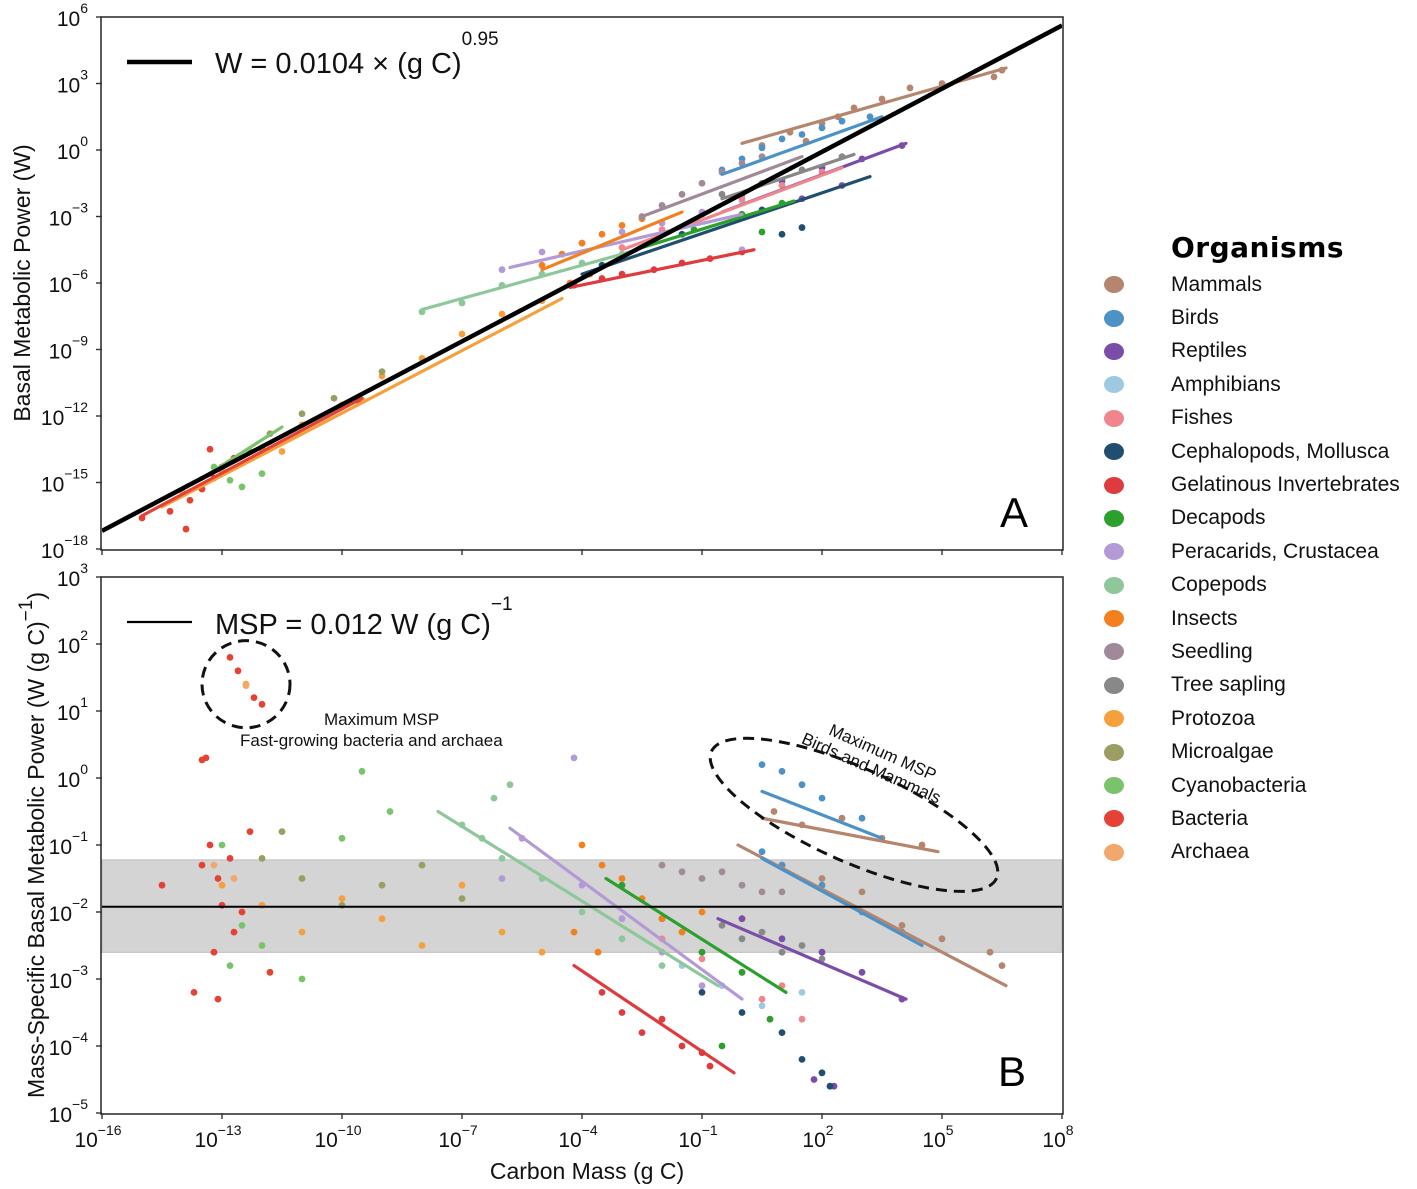 The width and height of the screenshot is (1417, 1189). I want to click on legend-label: Seedling, so click(1212, 651).